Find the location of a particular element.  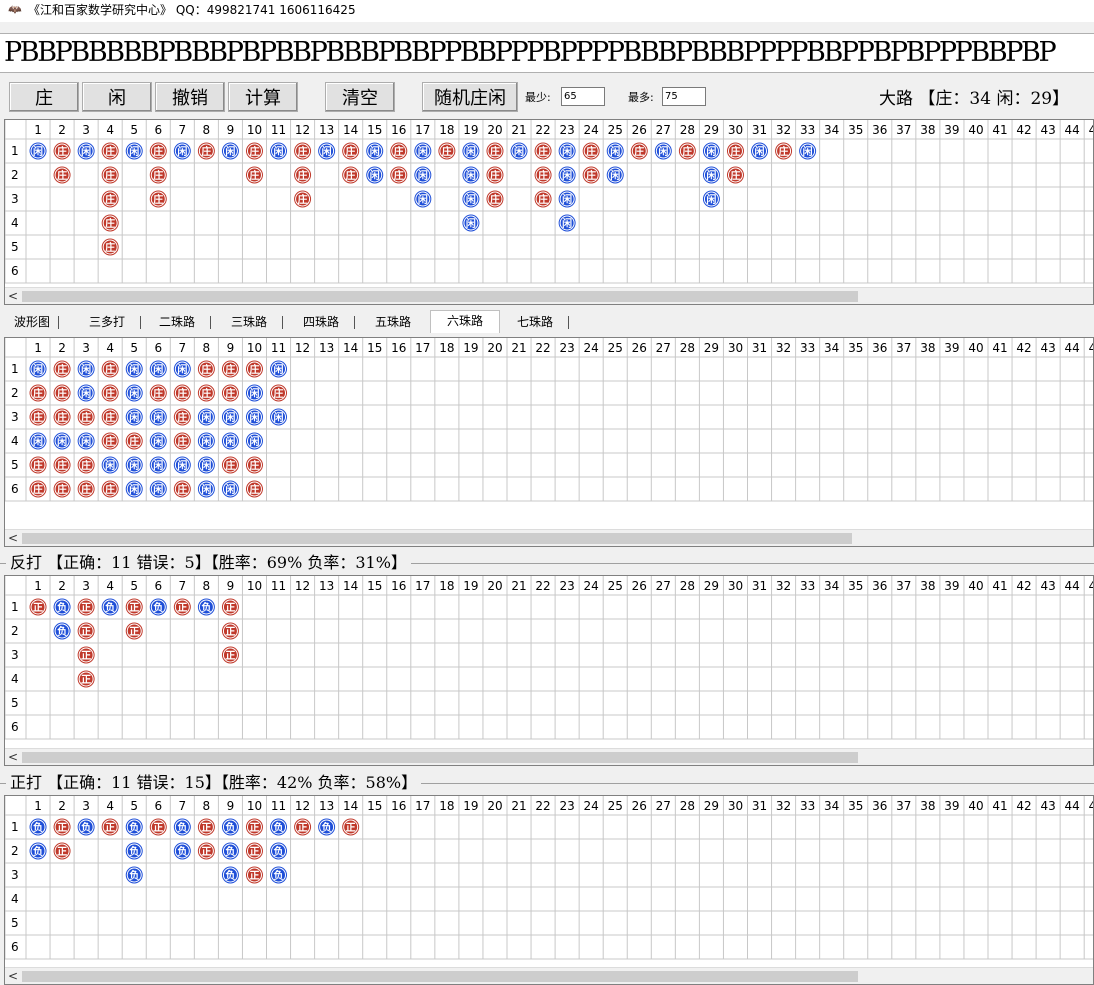

column-number: 18 is located at coordinates (446, 348).